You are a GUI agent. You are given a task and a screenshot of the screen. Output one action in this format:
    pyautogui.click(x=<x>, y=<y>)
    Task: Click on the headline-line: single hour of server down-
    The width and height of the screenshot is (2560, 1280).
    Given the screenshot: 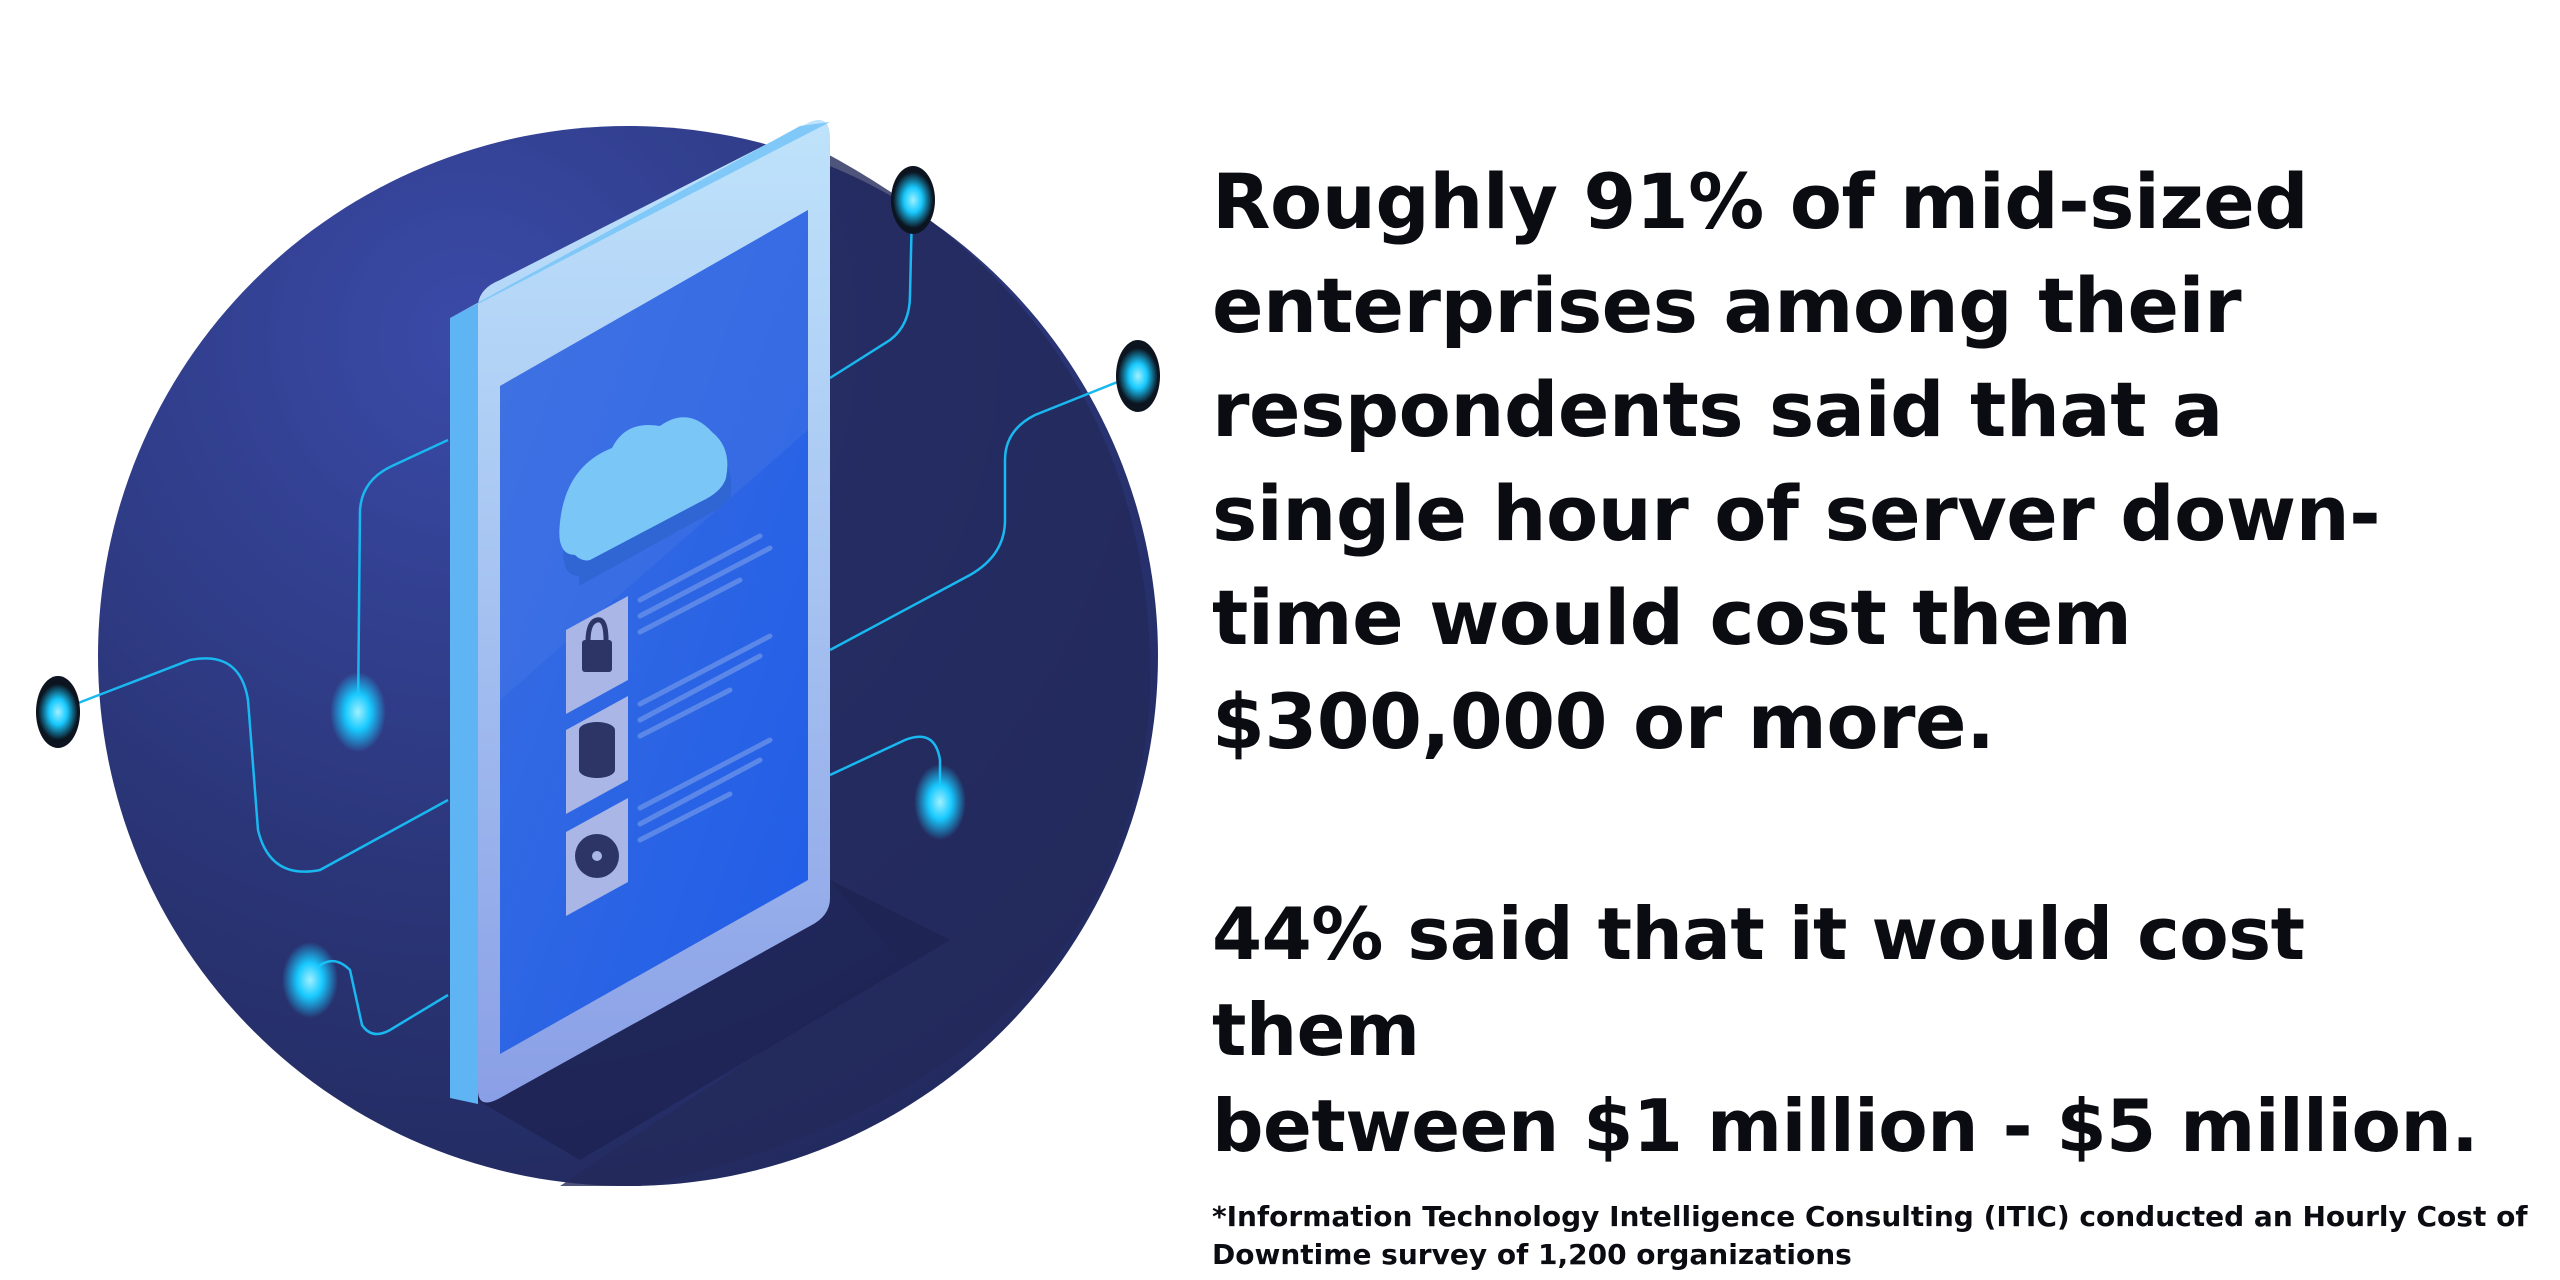 What is the action you would take?
    pyautogui.click(x=1796, y=513)
    